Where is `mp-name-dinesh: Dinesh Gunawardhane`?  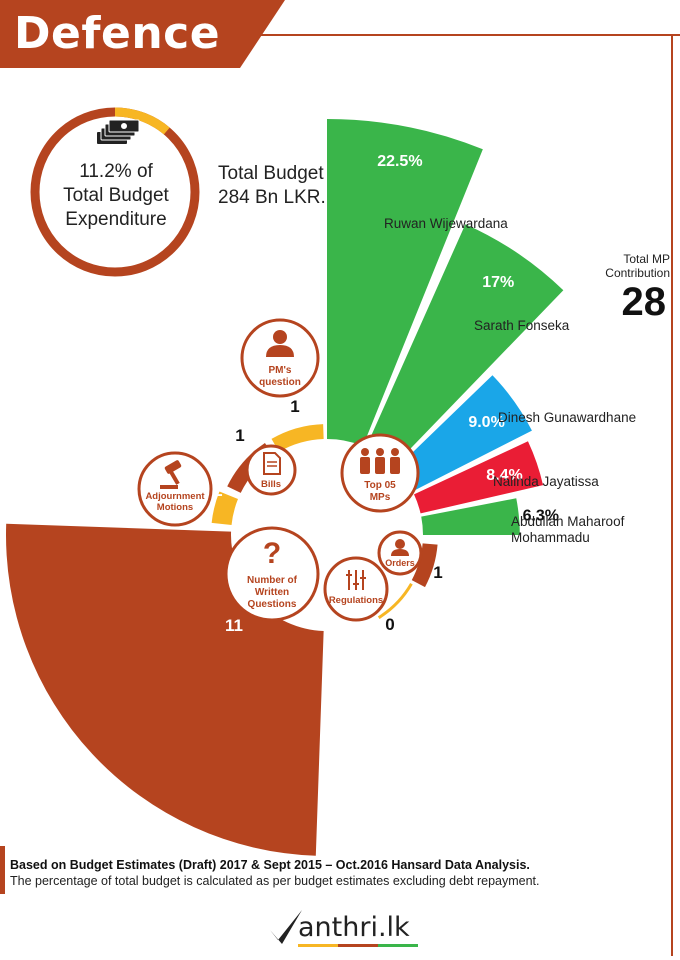 mp-name-dinesh: Dinesh Gunawardhane is located at coordinates (567, 417).